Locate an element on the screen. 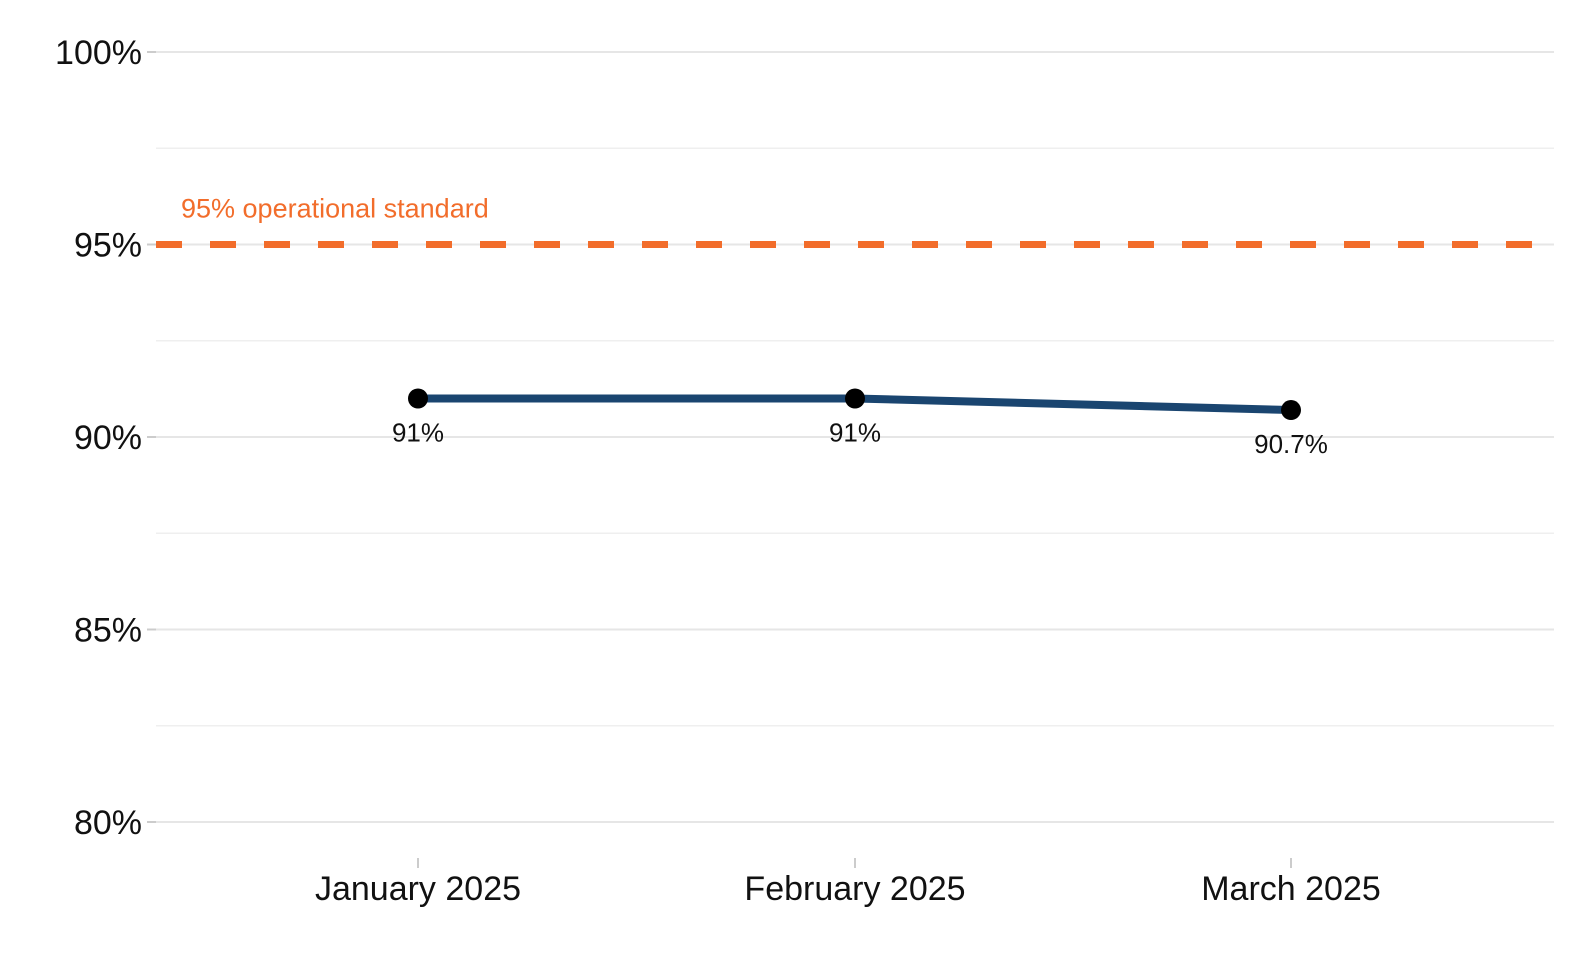 This screenshot has height=960, width=1574. y-tick-label: 80% is located at coordinates (108, 823).